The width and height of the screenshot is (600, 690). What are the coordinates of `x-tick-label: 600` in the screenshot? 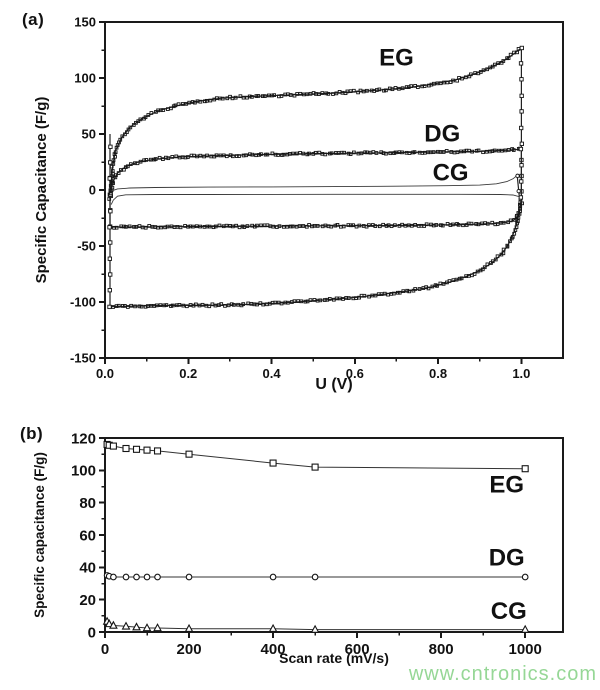 It's located at (357, 649).